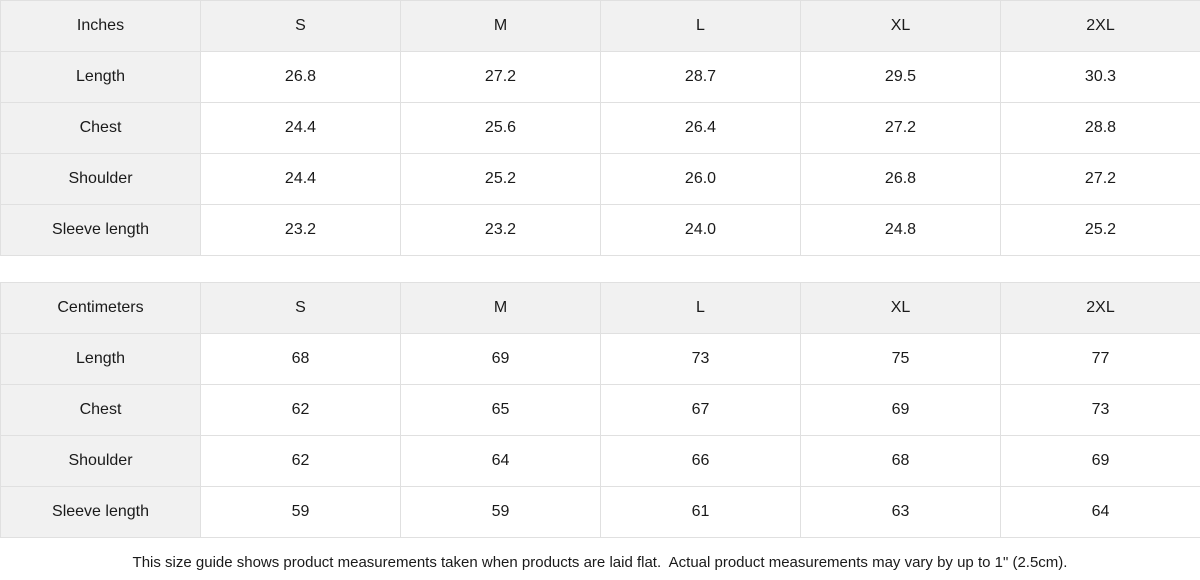 Image resolution: width=1200 pixels, height=580 pixels. I want to click on cell-shoulder-m: 64, so click(500, 460).